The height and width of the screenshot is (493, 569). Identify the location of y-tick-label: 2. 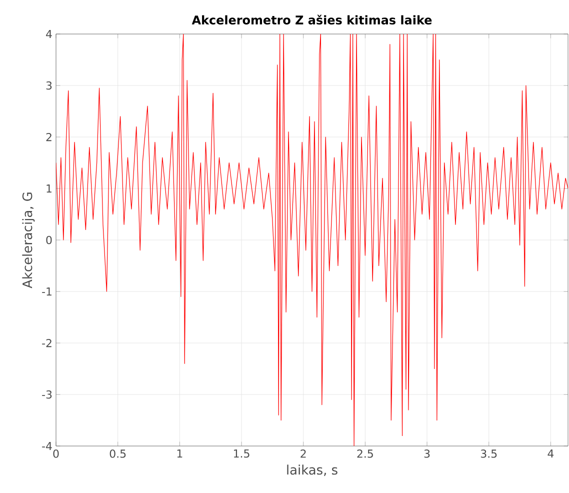
(49, 137).